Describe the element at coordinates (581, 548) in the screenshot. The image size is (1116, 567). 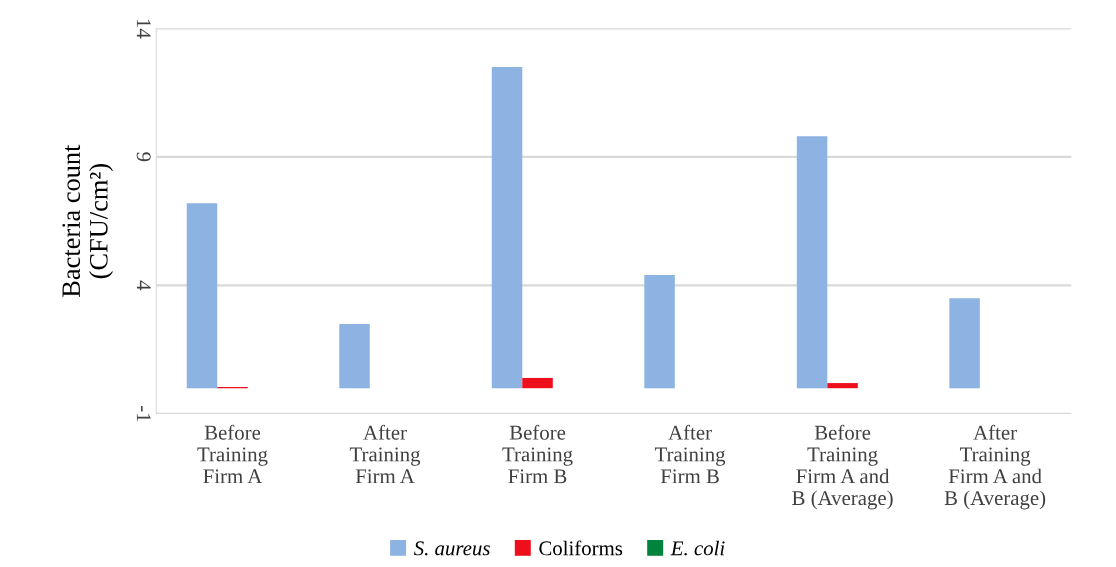
I see `legend-label: Coliforms` at that location.